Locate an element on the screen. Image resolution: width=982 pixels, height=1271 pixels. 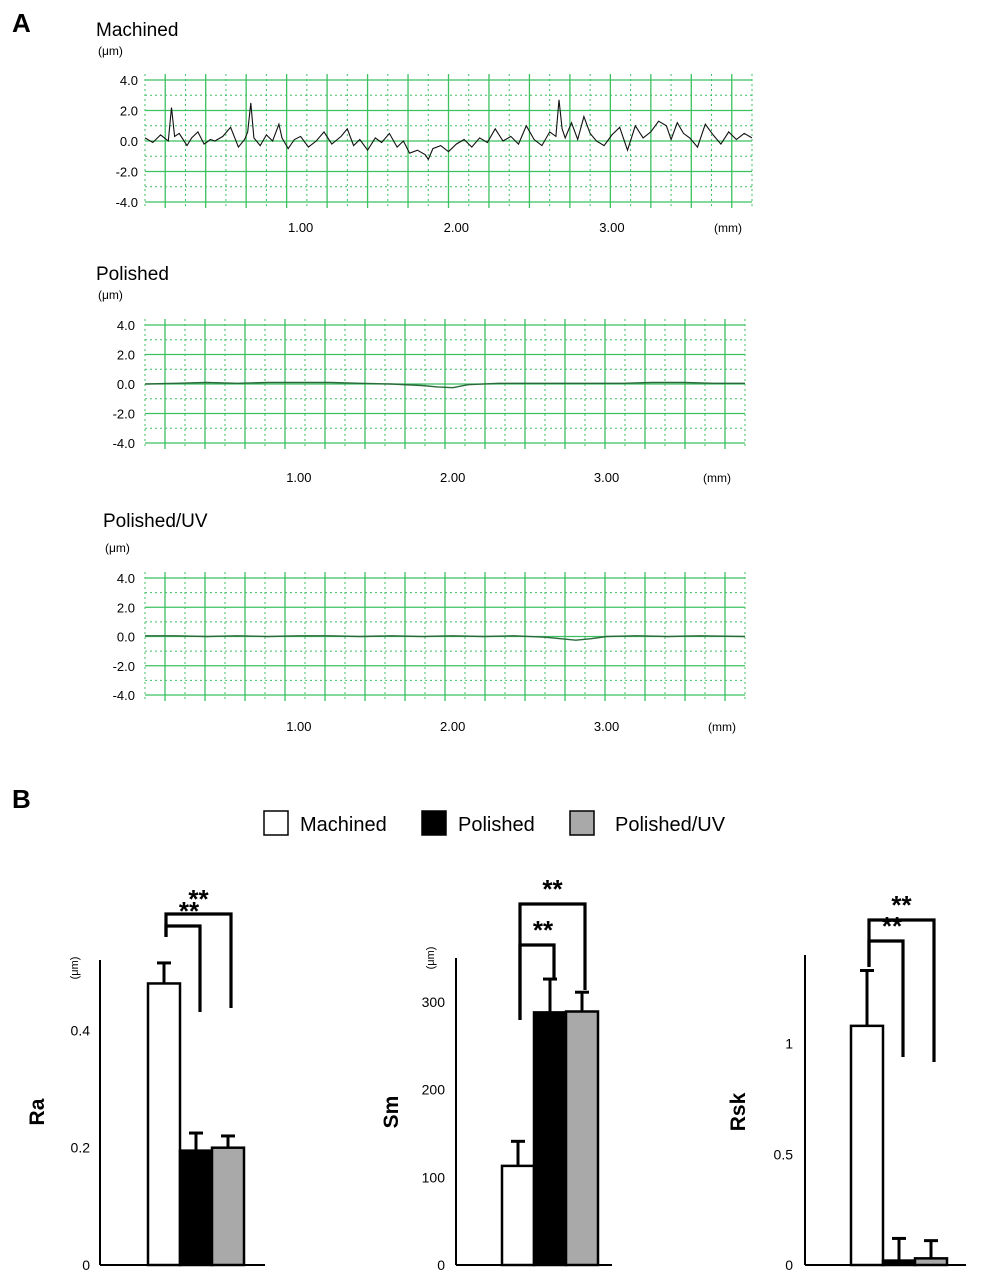
profile-title: Polished/UV is located at coordinates (155, 521).